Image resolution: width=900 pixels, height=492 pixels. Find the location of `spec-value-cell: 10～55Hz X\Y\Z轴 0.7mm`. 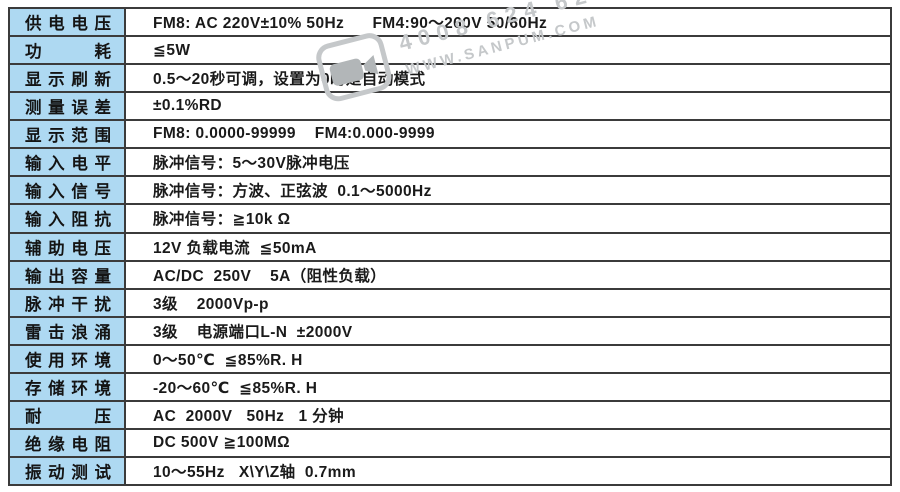

spec-value-cell: 10～55Hz X\Y\Z轴 0.7mm is located at coordinates (508, 471).